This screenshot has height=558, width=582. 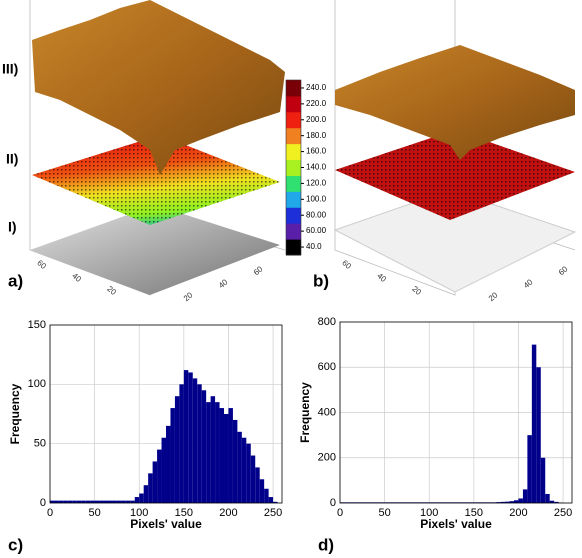 I want to click on y-tick-label: 800, so click(x=327, y=322).